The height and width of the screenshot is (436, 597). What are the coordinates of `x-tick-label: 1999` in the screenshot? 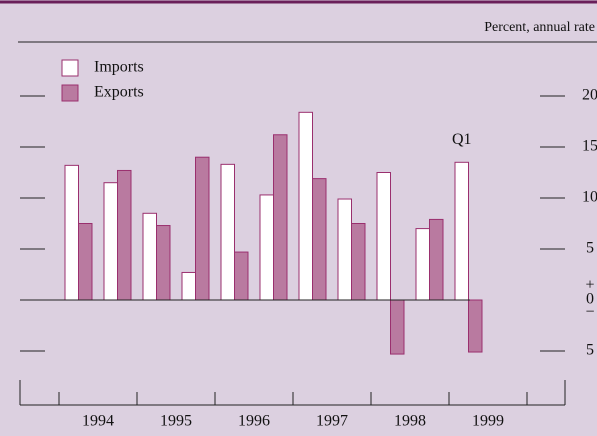 It's located at (488, 421).